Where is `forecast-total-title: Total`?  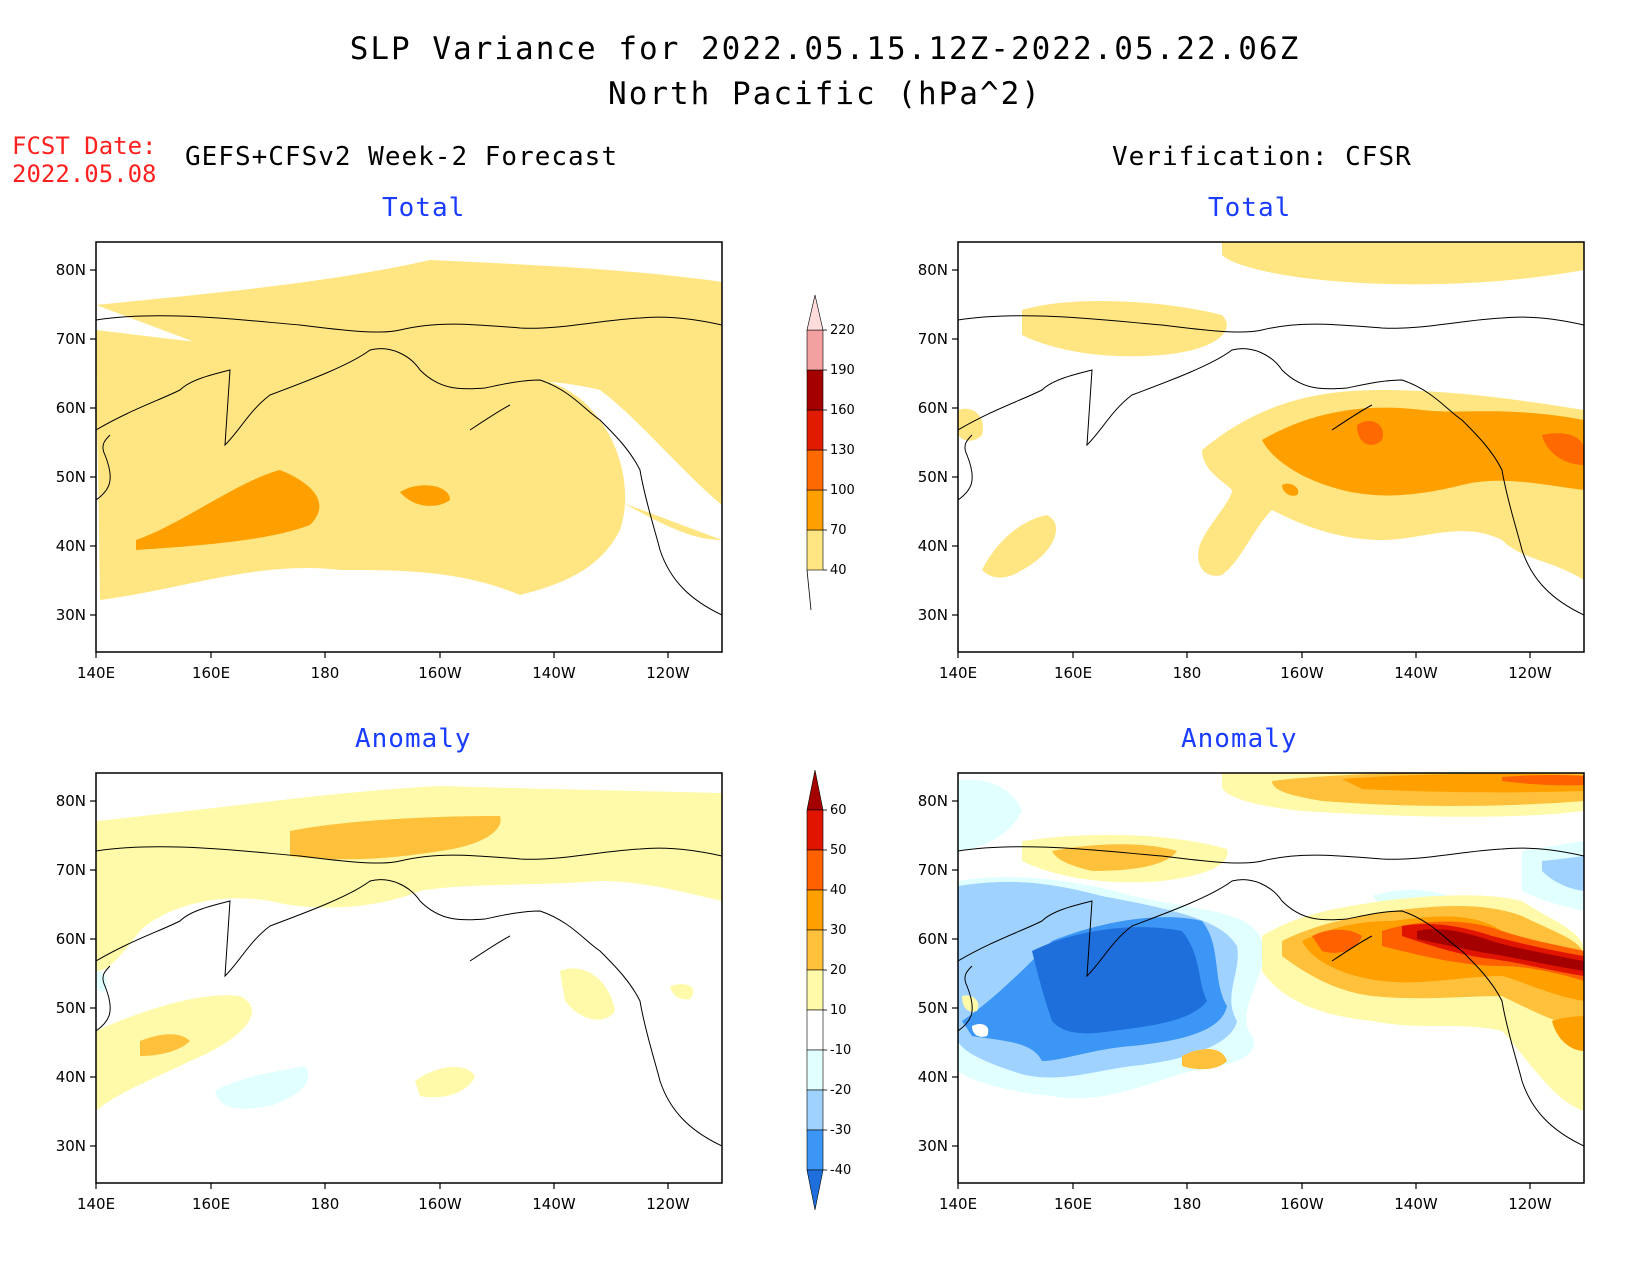
forecast-total-title: Total is located at coordinates (424, 208).